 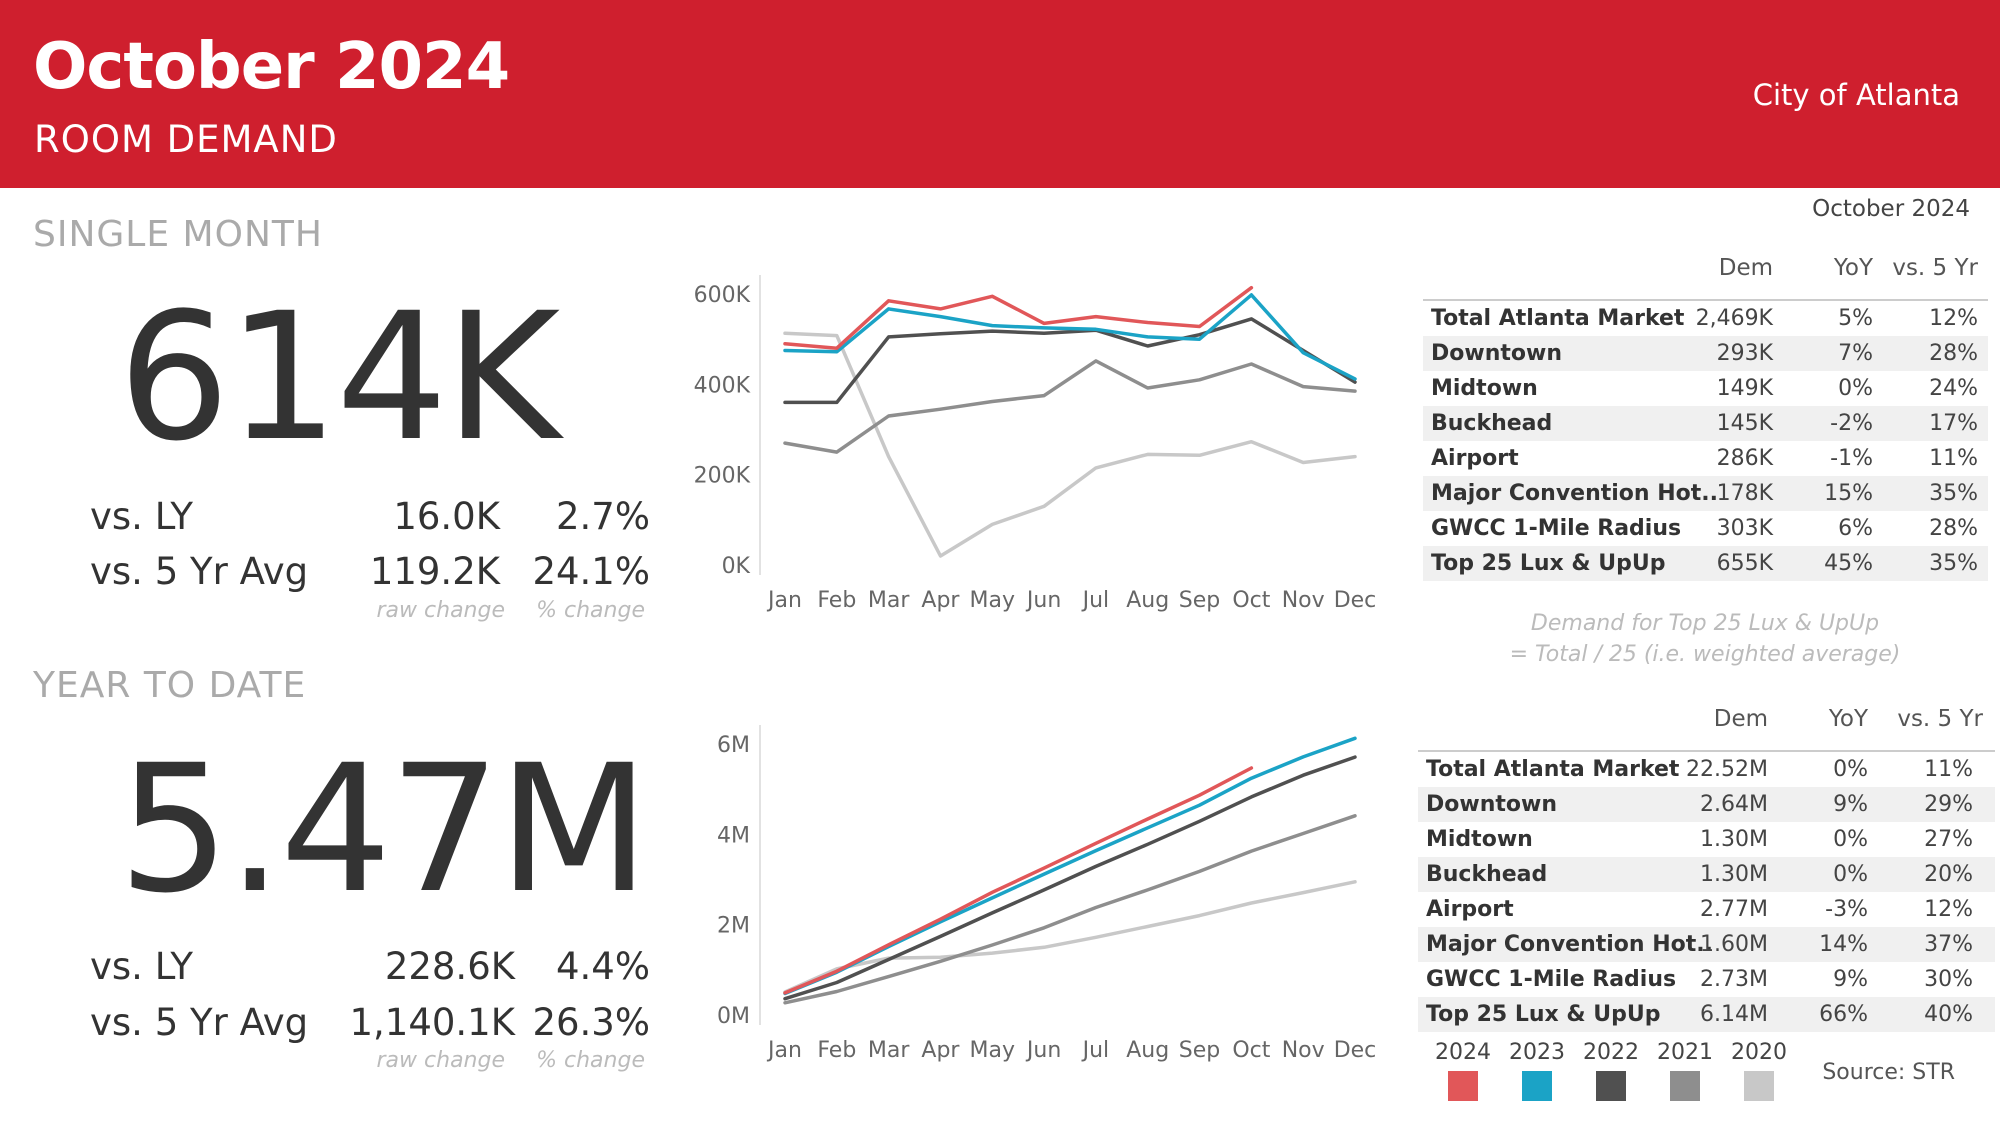 What do you see at coordinates (1948, 979) in the screenshot?
I see `vs-5yr-value: 30%` at bounding box center [1948, 979].